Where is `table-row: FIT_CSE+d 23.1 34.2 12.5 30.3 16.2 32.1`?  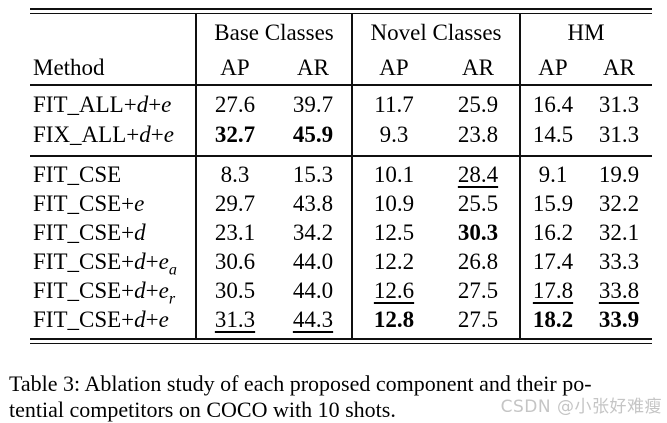 table-row: FIT_CSE+d 23.1 34.2 12.5 30.3 16.2 32.1 is located at coordinates (341, 232).